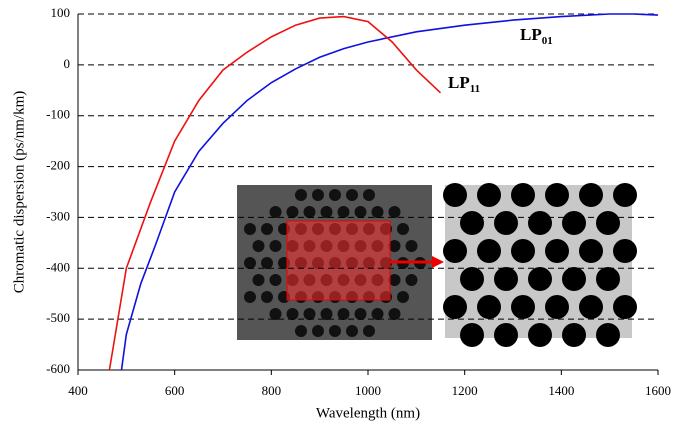 This screenshot has width=674, height=428. What do you see at coordinates (536, 36) in the screenshot?
I see `series-label: LP01` at bounding box center [536, 36].